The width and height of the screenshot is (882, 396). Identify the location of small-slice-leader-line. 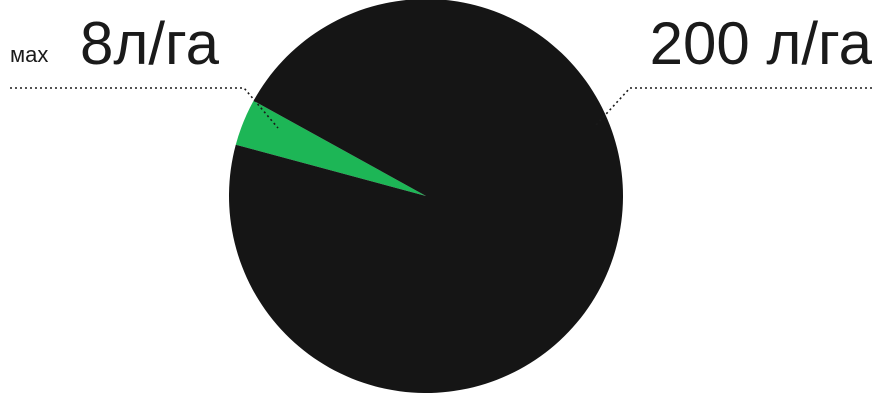
(144, 108).